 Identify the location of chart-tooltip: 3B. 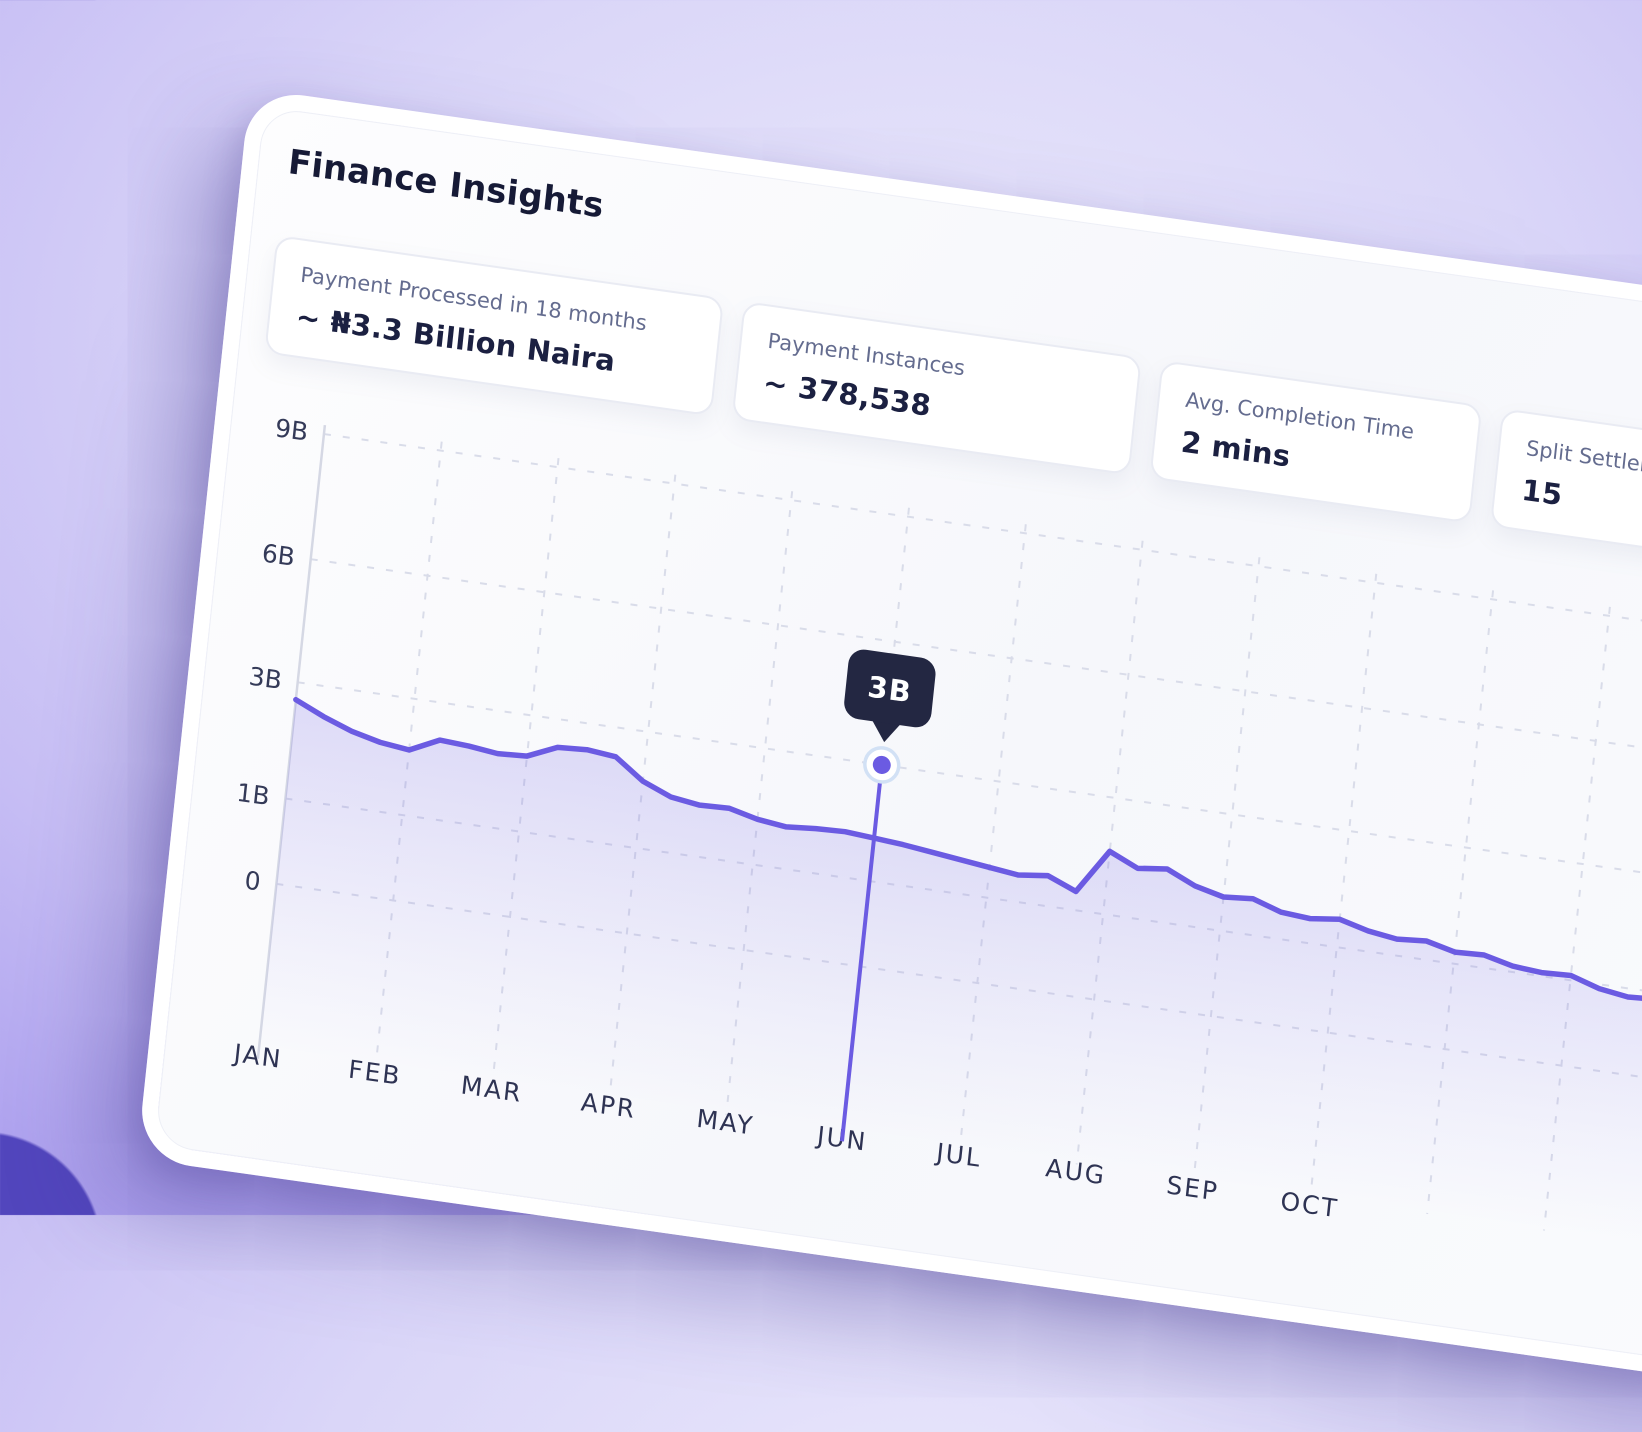
(890, 696).